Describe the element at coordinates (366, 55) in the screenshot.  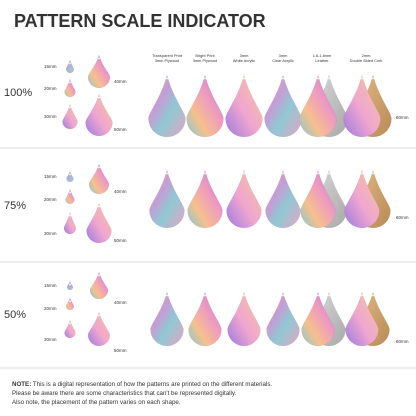
I see `column-header: 2mm` at that location.